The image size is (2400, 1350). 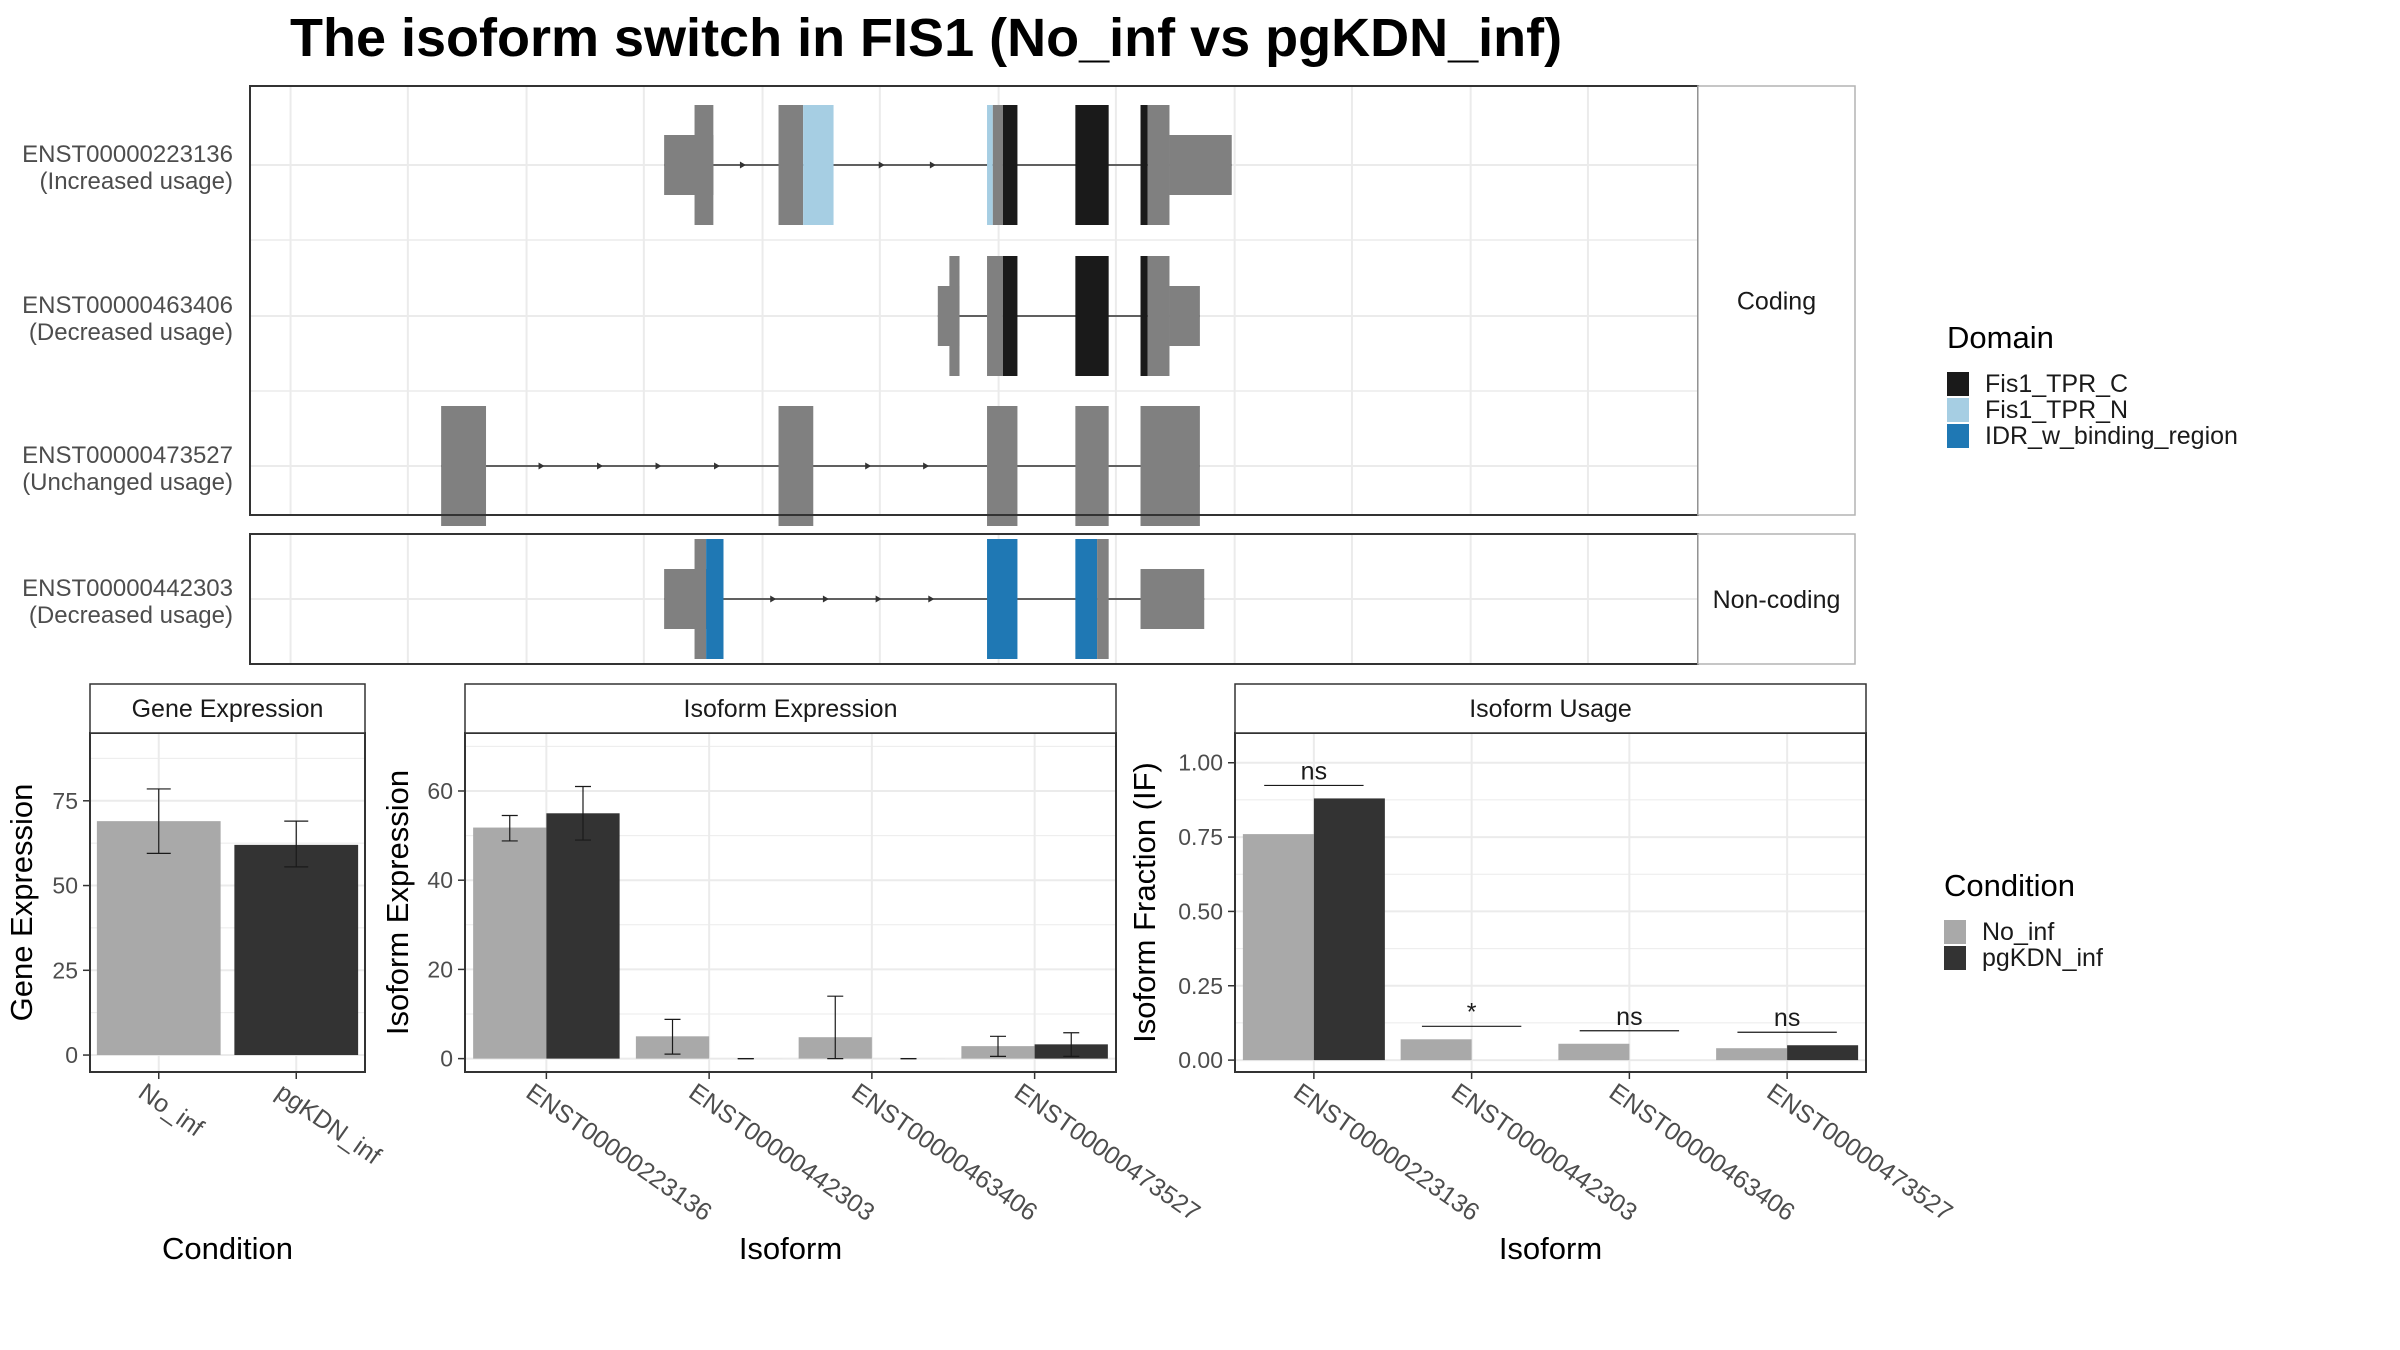 I want to click on panel-strip-label: Isoform Expression, so click(x=791, y=709).